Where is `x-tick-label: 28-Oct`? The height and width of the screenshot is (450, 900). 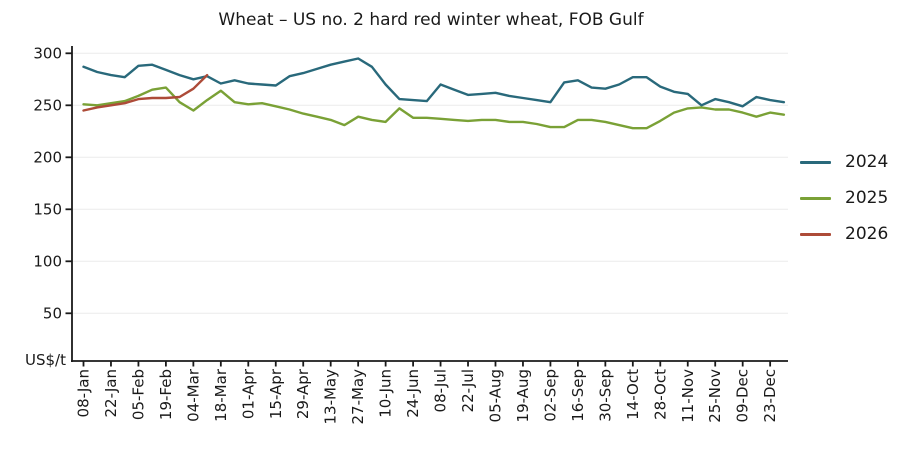
x-tick-label: 28-Oct is located at coordinates (660, 394).